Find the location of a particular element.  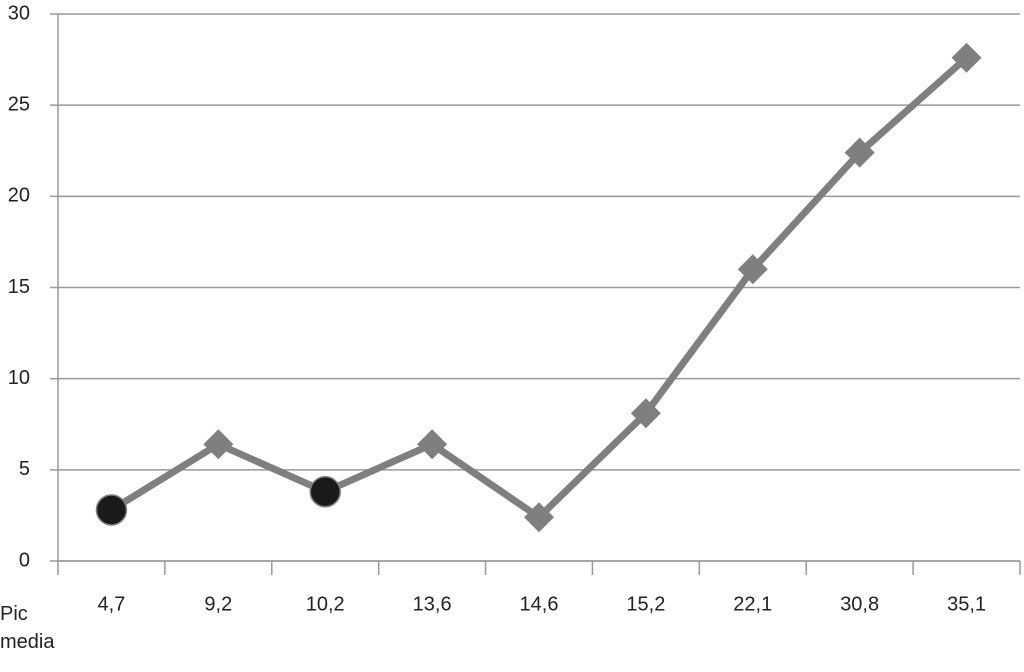

y-tick-label: 30 is located at coordinates (19, 13).